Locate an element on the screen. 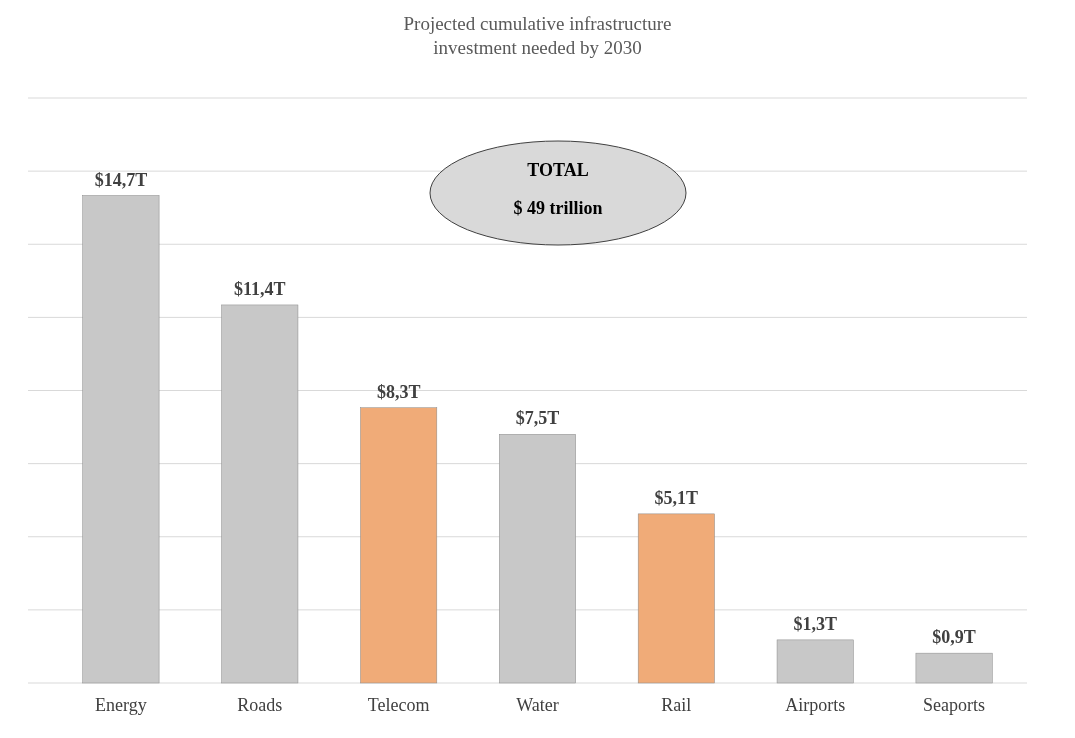 This screenshot has width=1075, height=738. data-label: $14,7T is located at coordinates (121, 179).